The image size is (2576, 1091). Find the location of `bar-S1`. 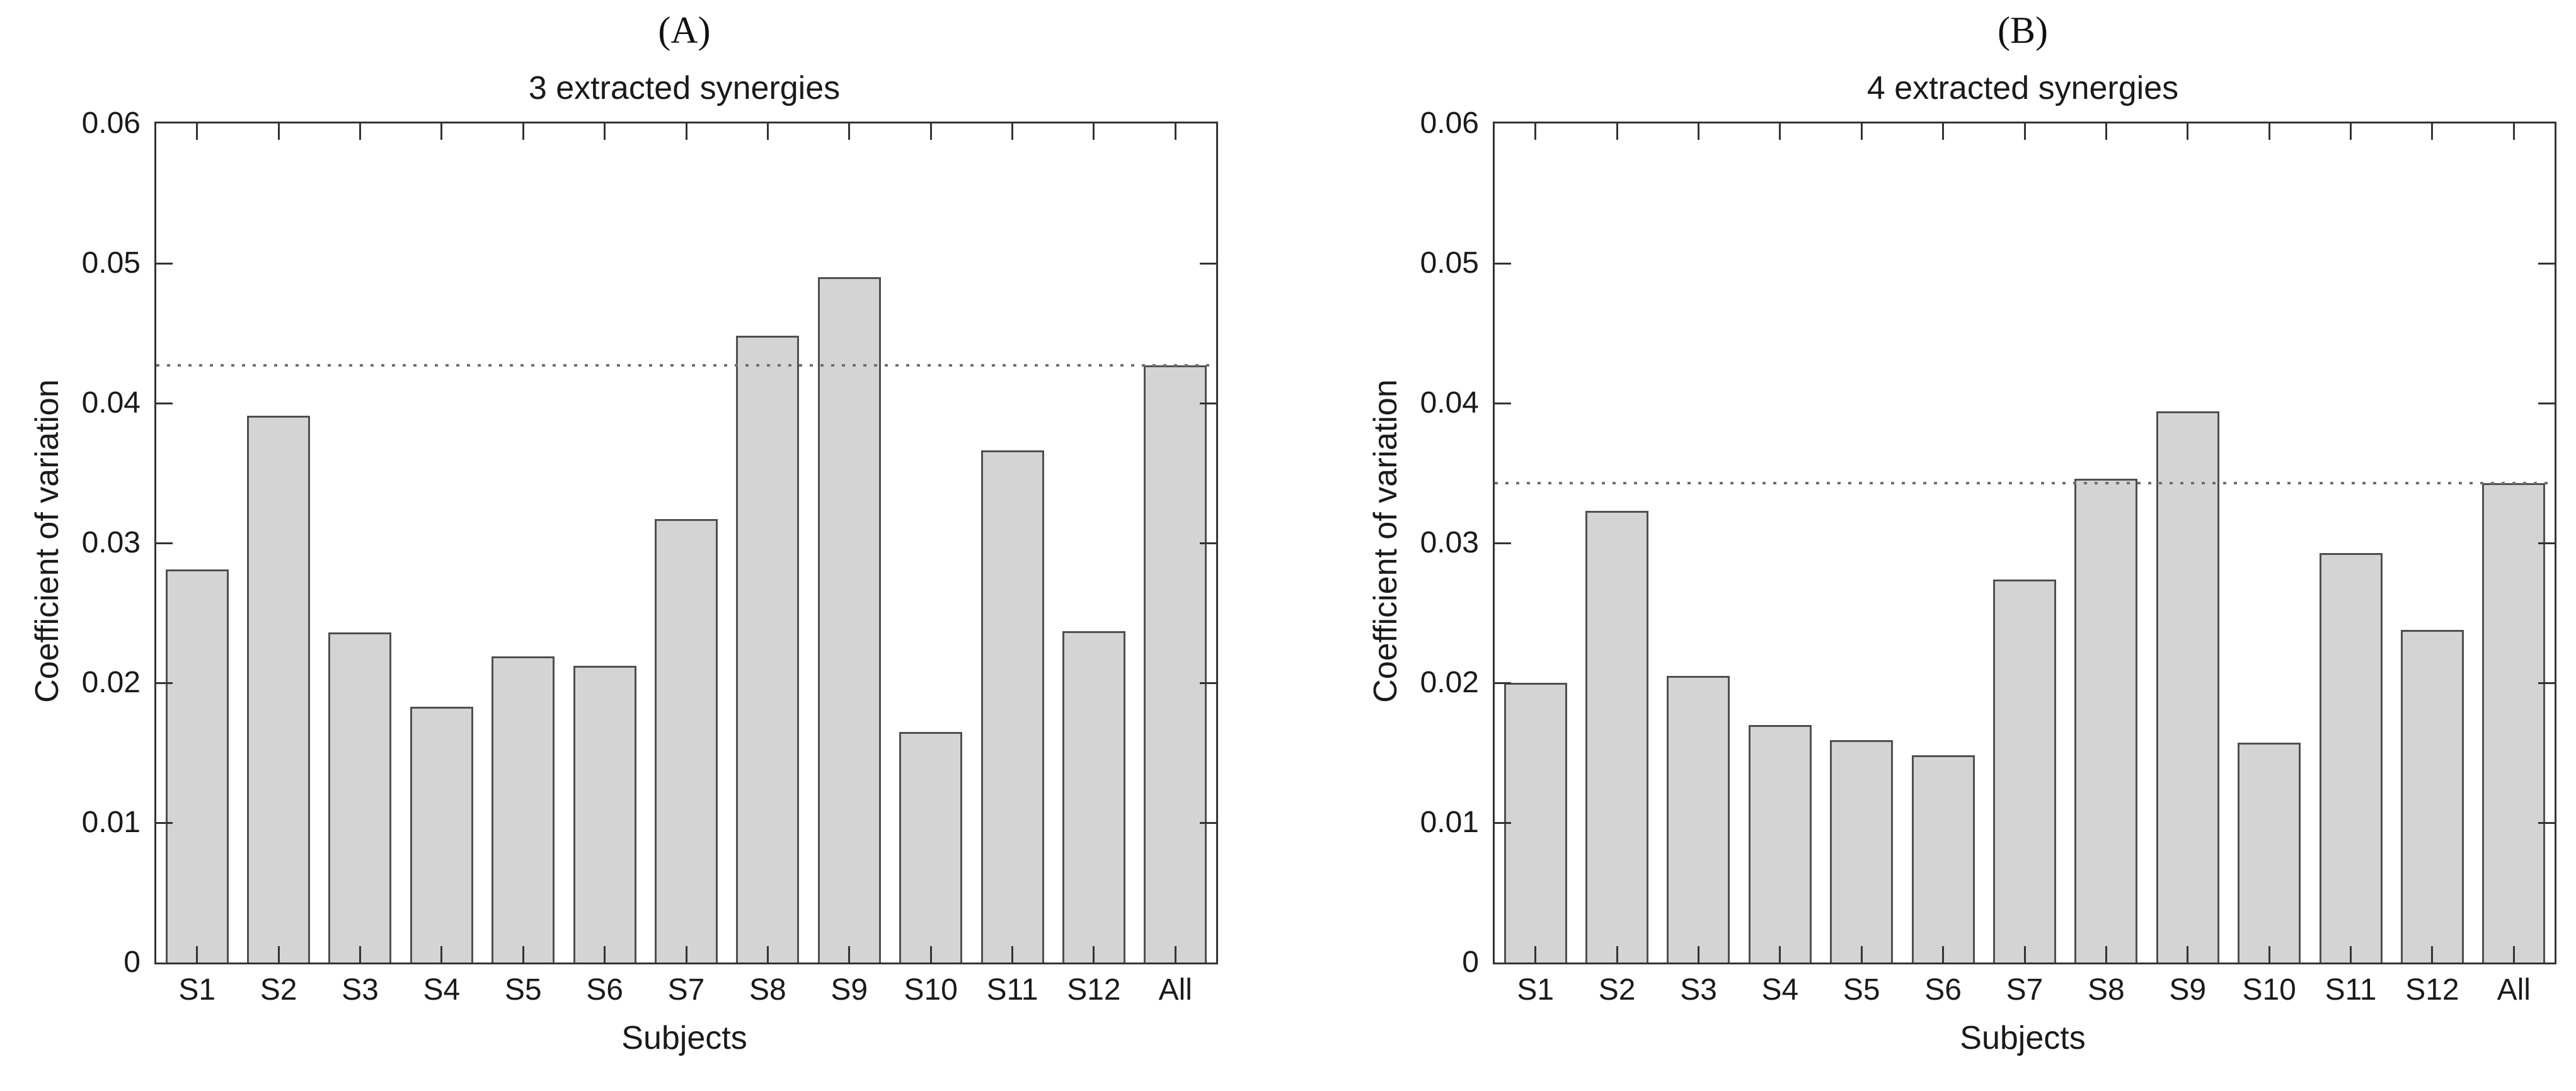

bar-S1 is located at coordinates (1535, 823).